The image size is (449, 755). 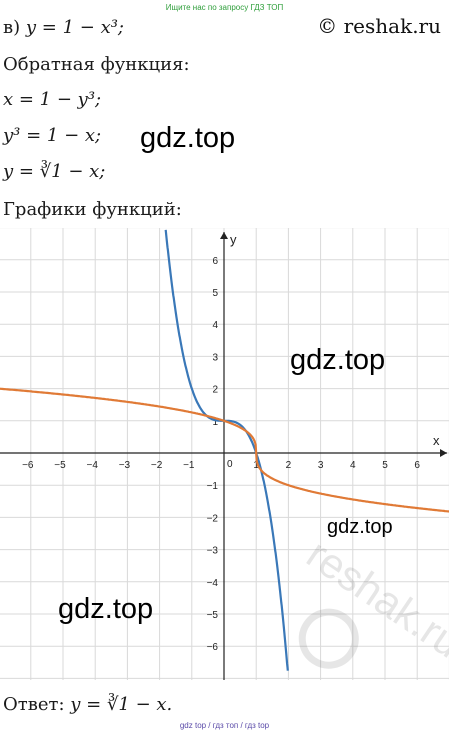 What do you see at coordinates (321, 465) in the screenshot?
I see `x-tick-label: 3` at bounding box center [321, 465].